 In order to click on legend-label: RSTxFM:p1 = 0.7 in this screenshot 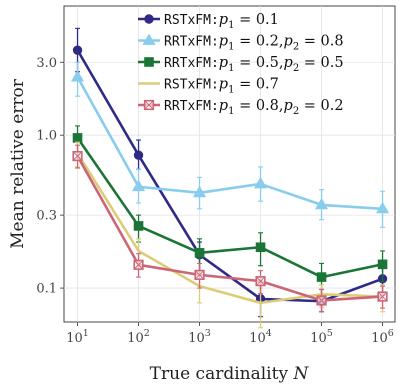, I will do `click(221, 86)`.